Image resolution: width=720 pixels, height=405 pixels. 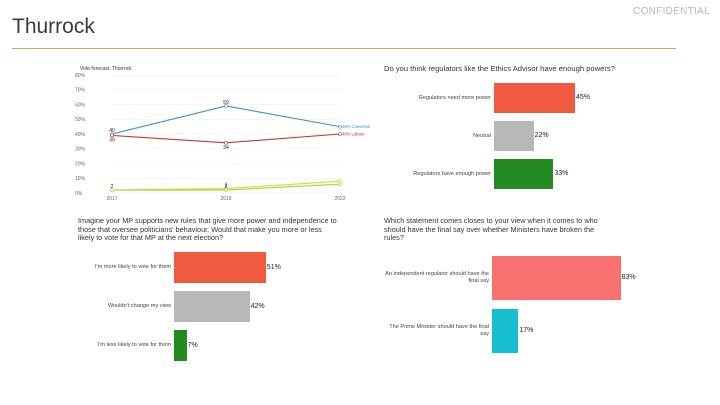 What do you see at coordinates (561, 173) in the screenshot?
I see `bar-value-label: 33%` at bounding box center [561, 173].